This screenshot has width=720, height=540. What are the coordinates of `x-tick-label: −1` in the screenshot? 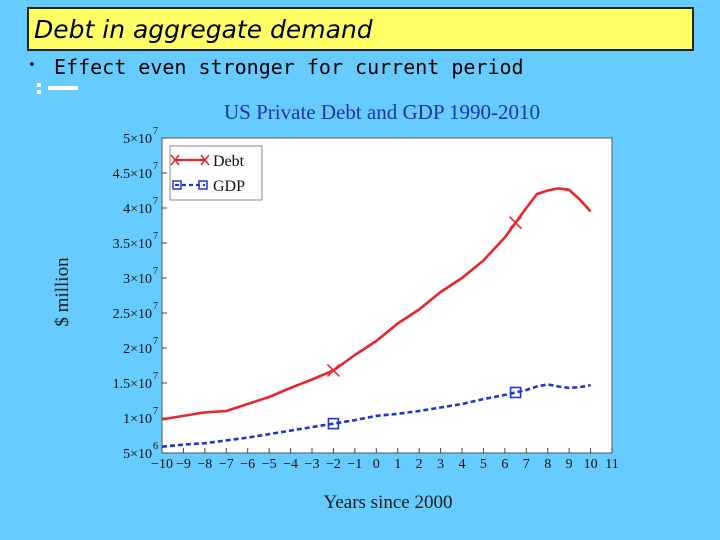 It's located at (354, 464).